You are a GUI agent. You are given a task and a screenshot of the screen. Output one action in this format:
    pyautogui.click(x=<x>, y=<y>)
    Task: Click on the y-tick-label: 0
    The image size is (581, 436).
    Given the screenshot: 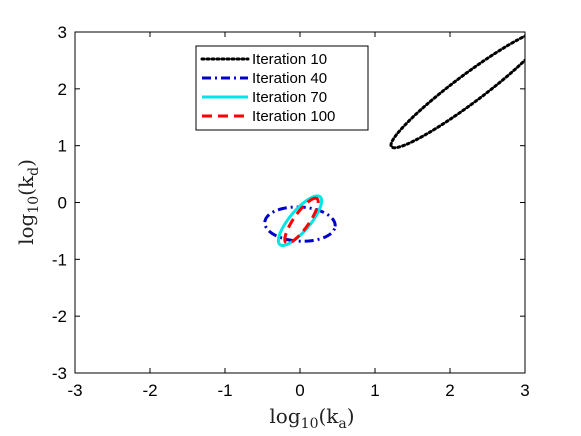 What is the action you would take?
    pyautogui.click(x=62, y=203)
    